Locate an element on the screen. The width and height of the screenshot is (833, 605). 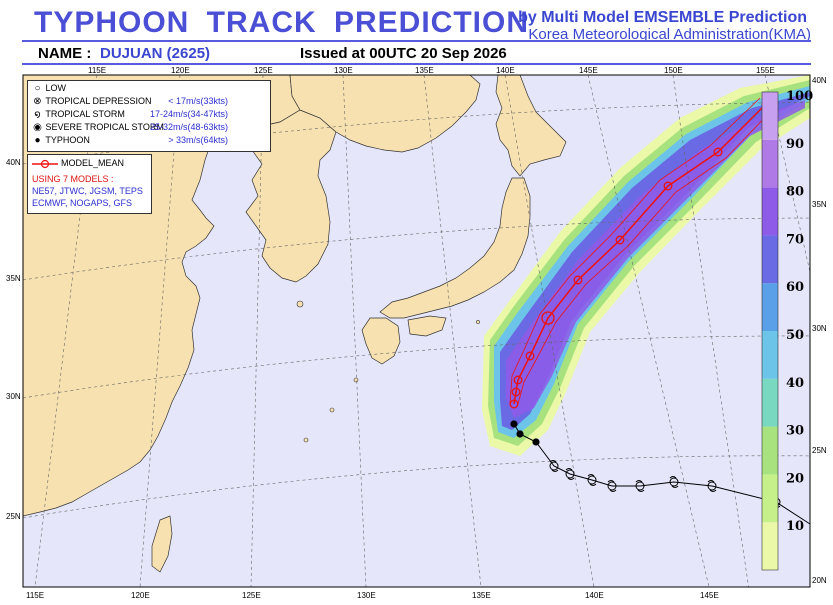
top-lon-label: 155E is located at coordinates (765, 70).